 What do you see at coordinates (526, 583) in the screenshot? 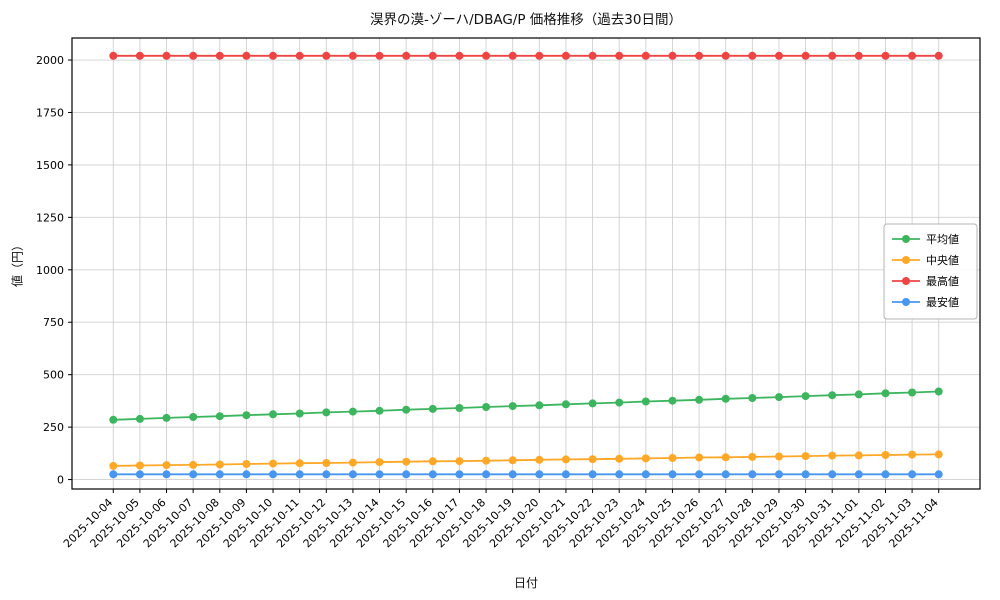
I see `x-axis-label: 日付` at bounding box center [526, 583].